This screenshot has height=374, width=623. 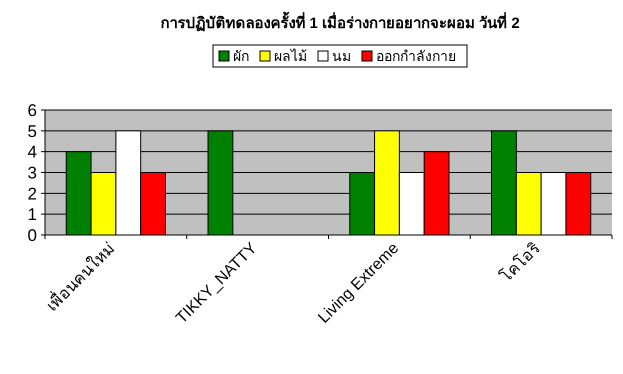 I want to click on legend-label: นม, so click(x=341, y=56).